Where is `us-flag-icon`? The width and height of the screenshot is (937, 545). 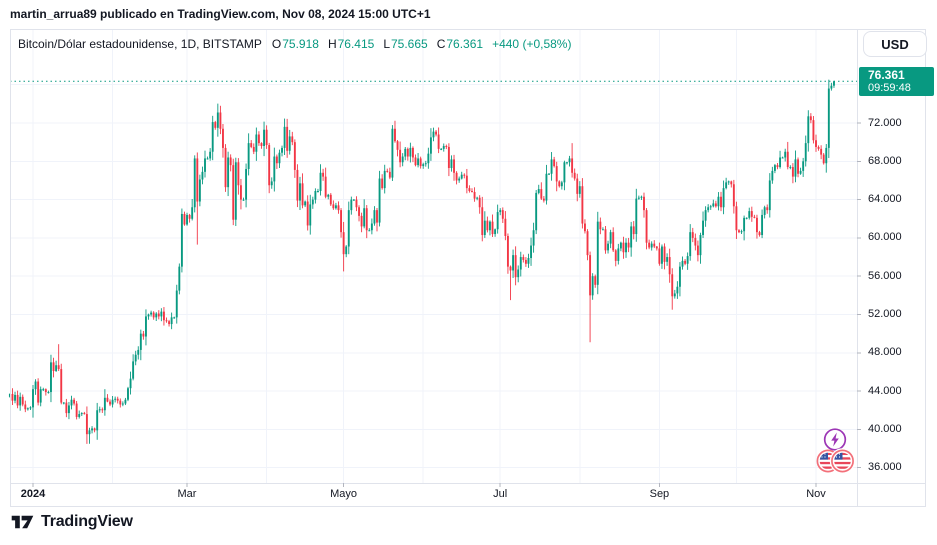
us-flag-icon is located at coordinates (842, 461).